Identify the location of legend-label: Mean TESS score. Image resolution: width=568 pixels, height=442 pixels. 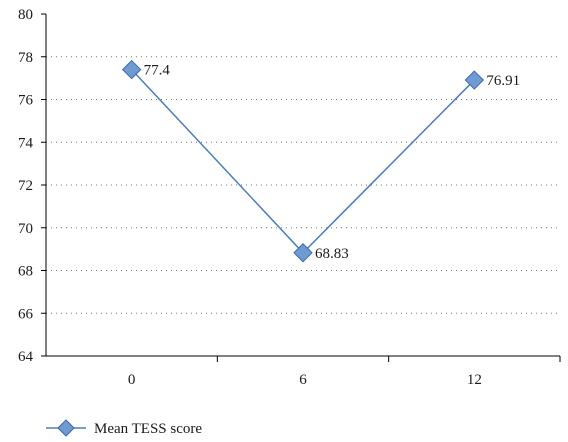
(148, 429).